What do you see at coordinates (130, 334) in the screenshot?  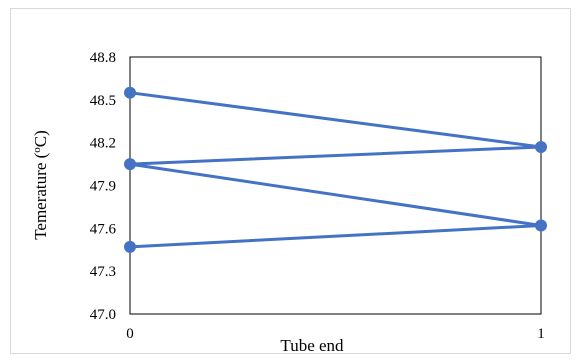 I see `x-tick-label: 0` at bounding box center [130, 334].